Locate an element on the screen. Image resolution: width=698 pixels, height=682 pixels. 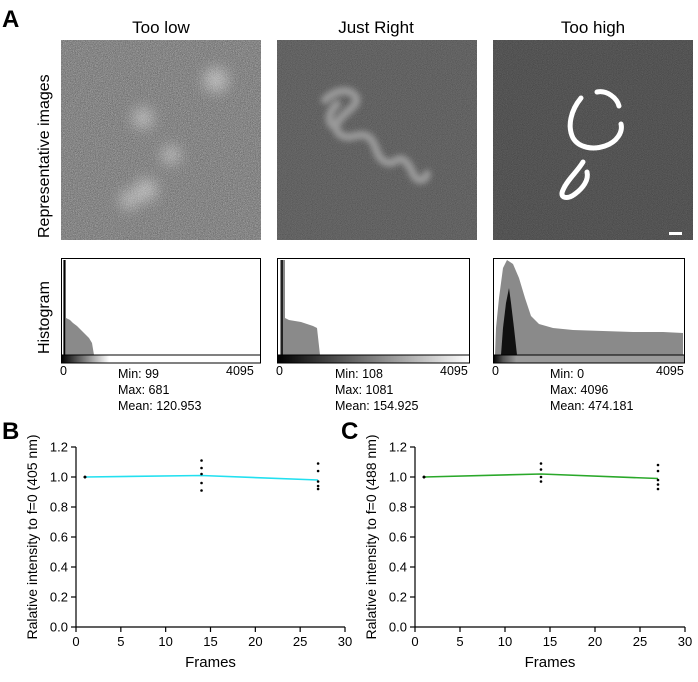
scale-bar is located at coordinates (675, 233).